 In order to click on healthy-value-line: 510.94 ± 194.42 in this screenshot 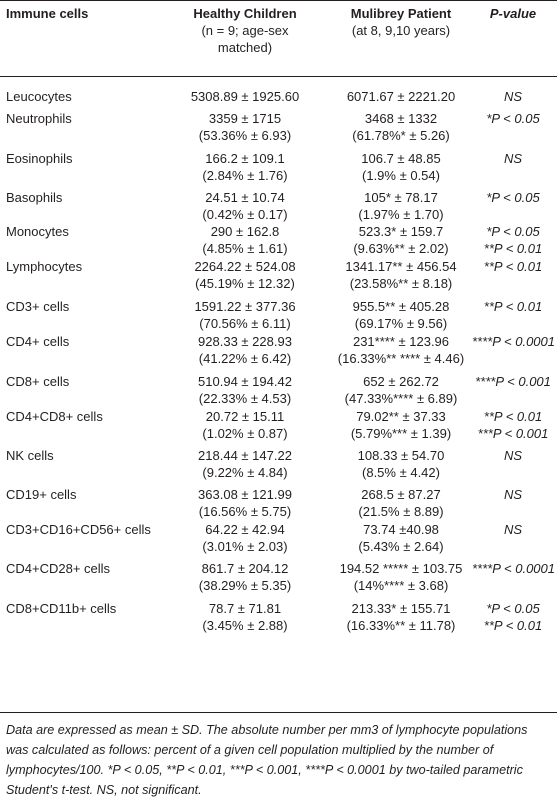, I will do `click(245, 381)`.